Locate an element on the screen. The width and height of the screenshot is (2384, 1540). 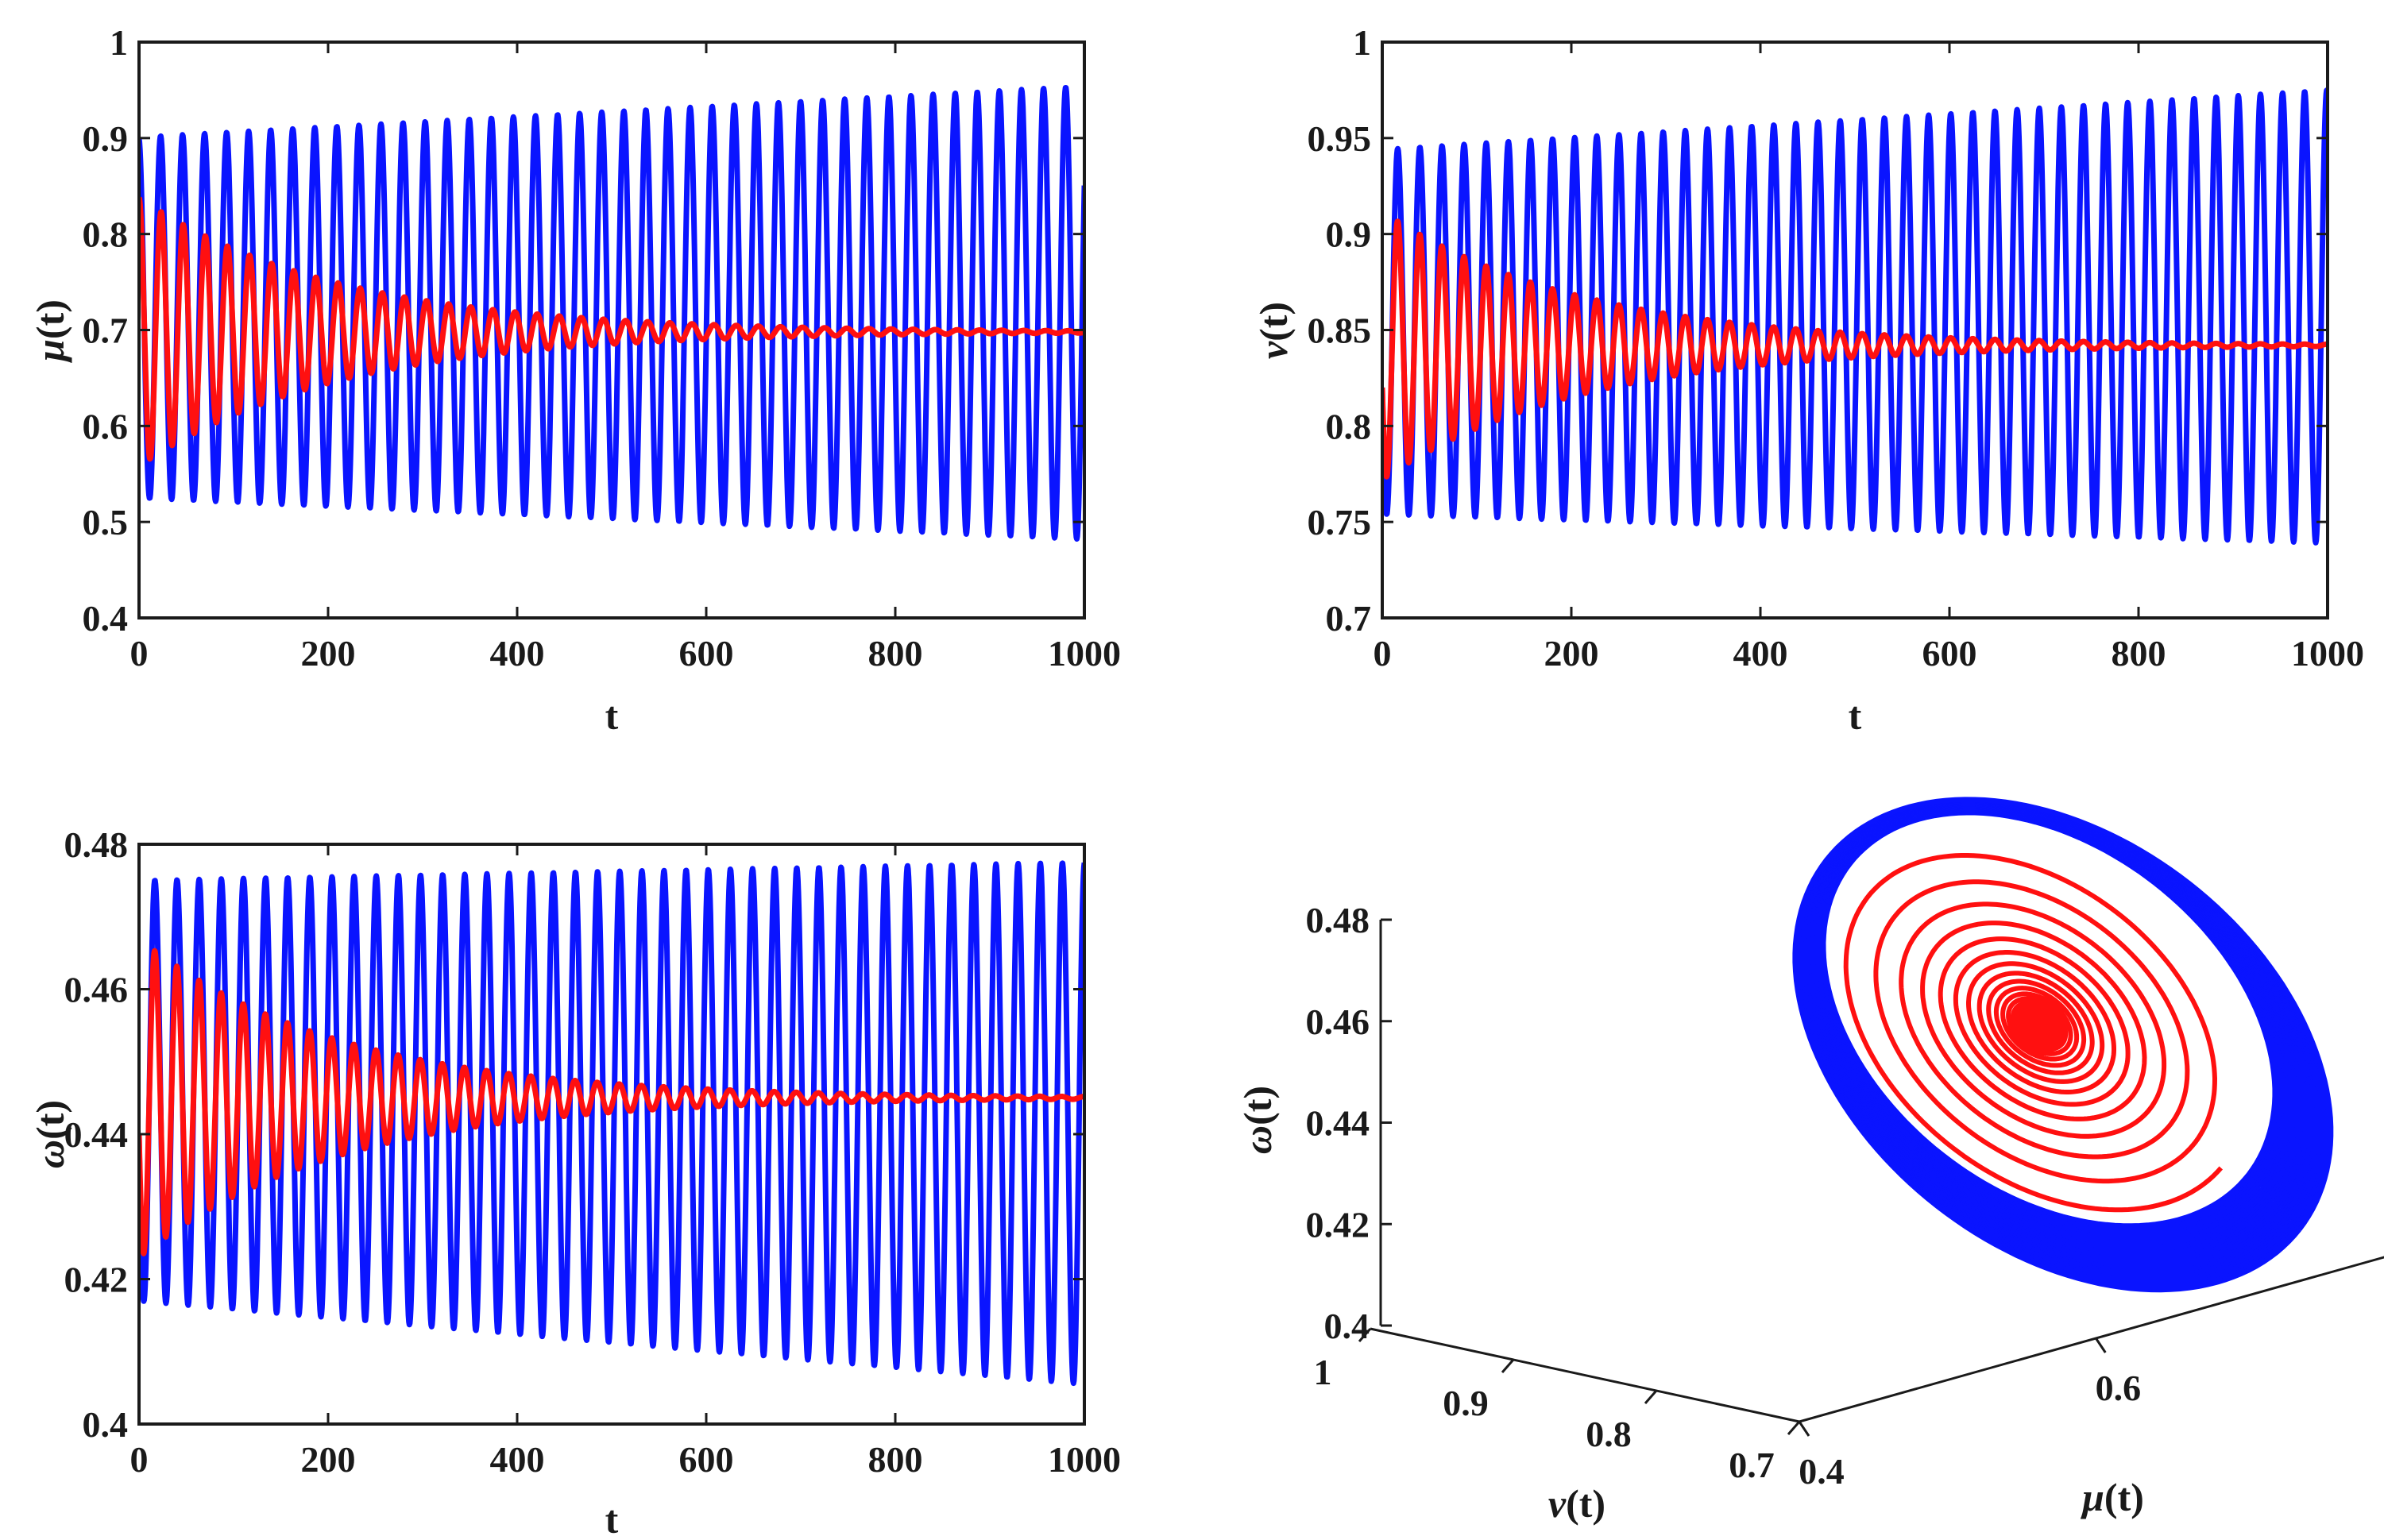
omega-y-axis-label-symbol: ω is located at coordinates (50, 1154).